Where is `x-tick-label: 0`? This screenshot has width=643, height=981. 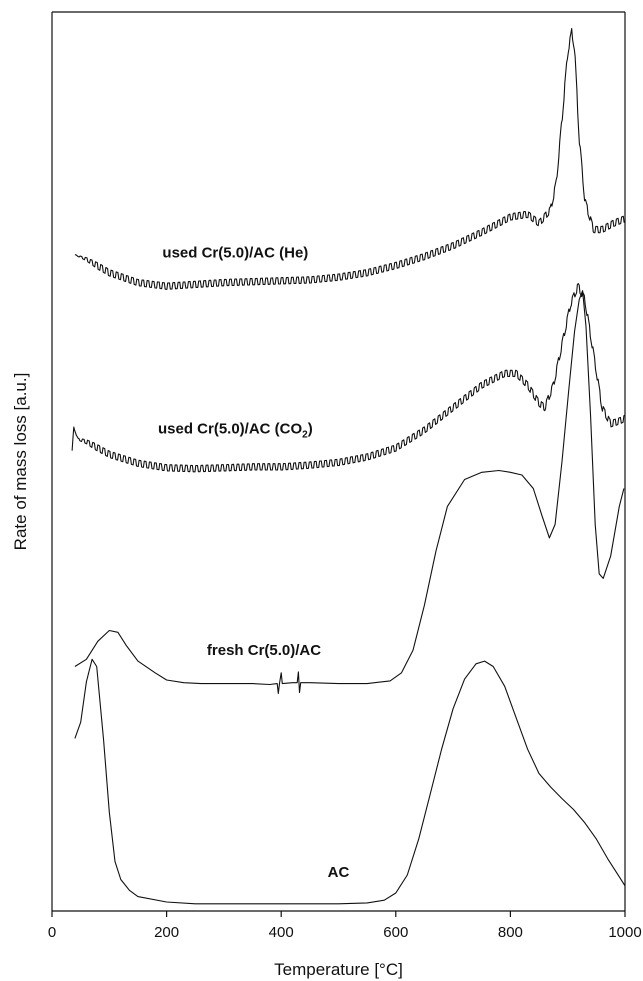
x-tick-label: 0 is located at coordinates (52, 932).